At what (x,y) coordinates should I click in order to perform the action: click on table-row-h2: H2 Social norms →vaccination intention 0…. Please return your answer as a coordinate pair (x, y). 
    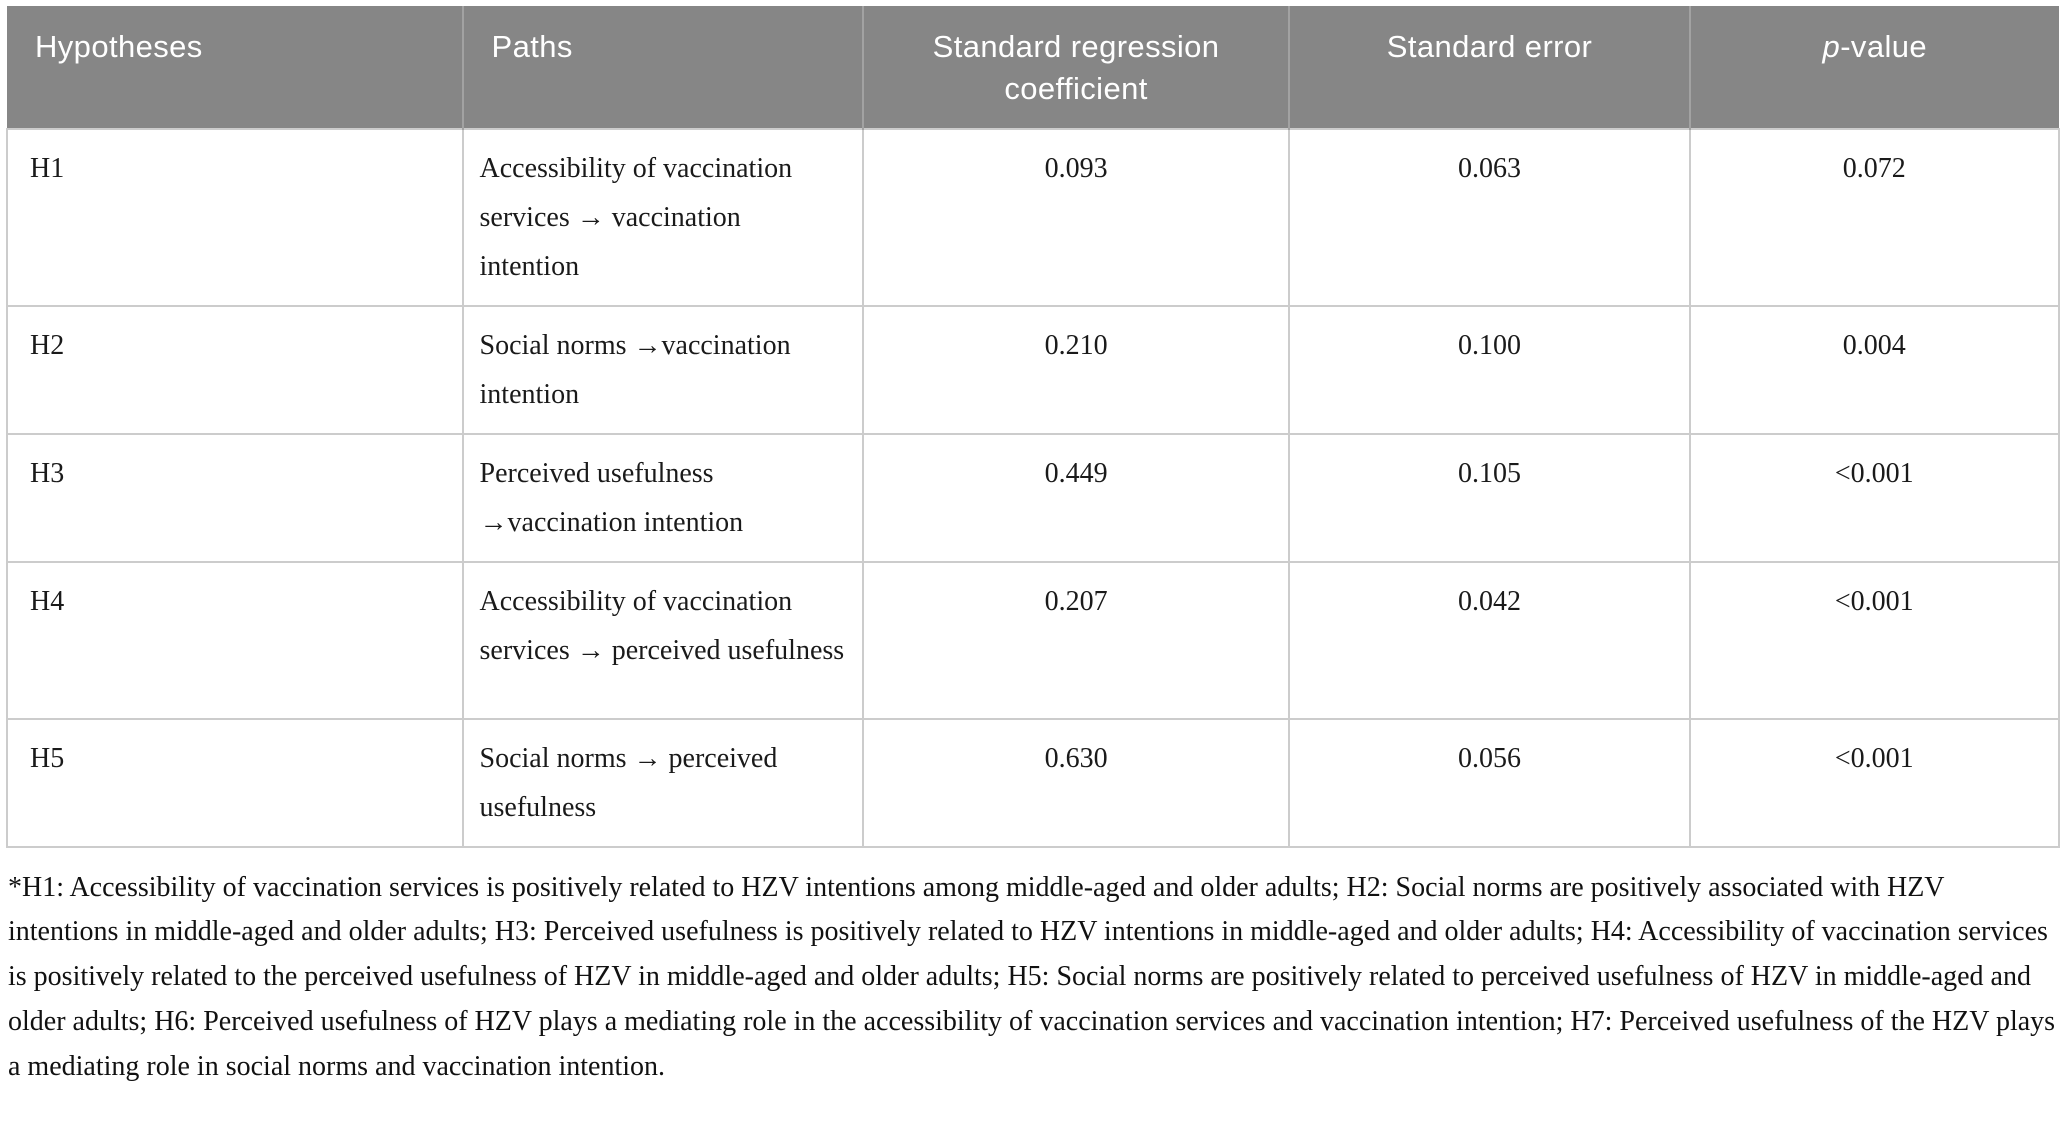
    Looking at the image, I should click on (1033, 369).